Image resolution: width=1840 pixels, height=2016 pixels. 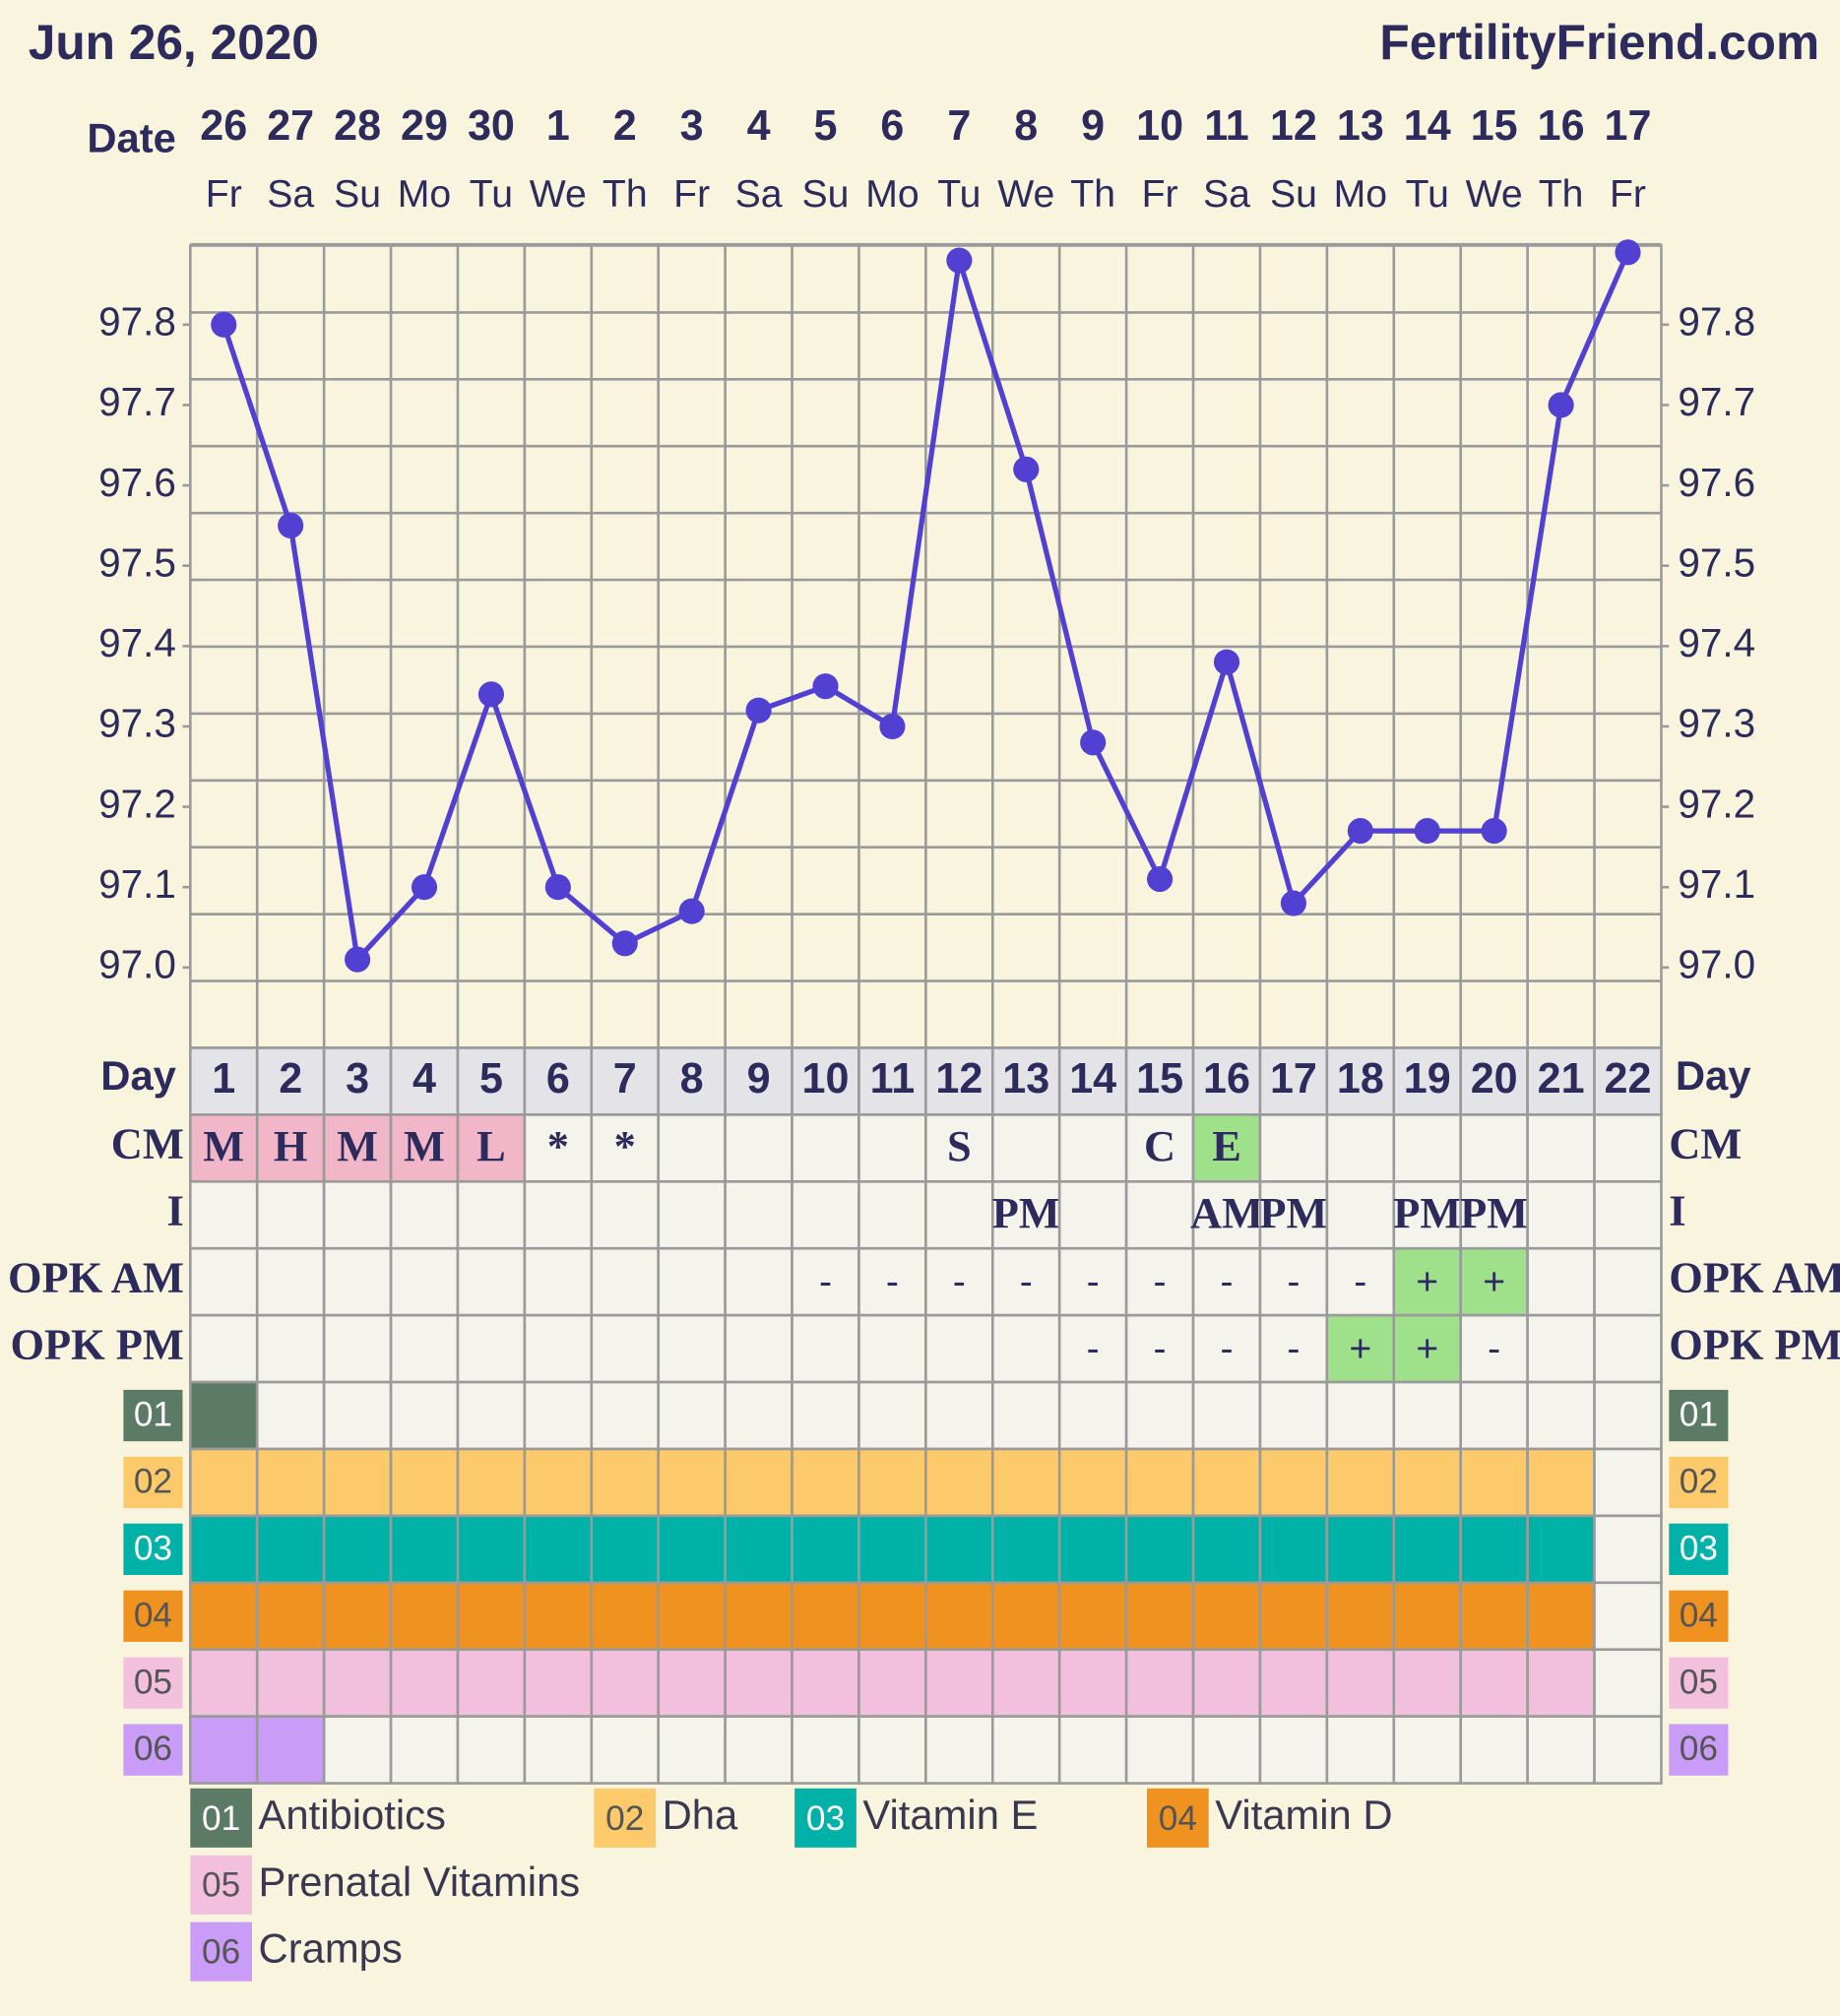 I want to click on row-label: I, so click(x=174, y=1209).